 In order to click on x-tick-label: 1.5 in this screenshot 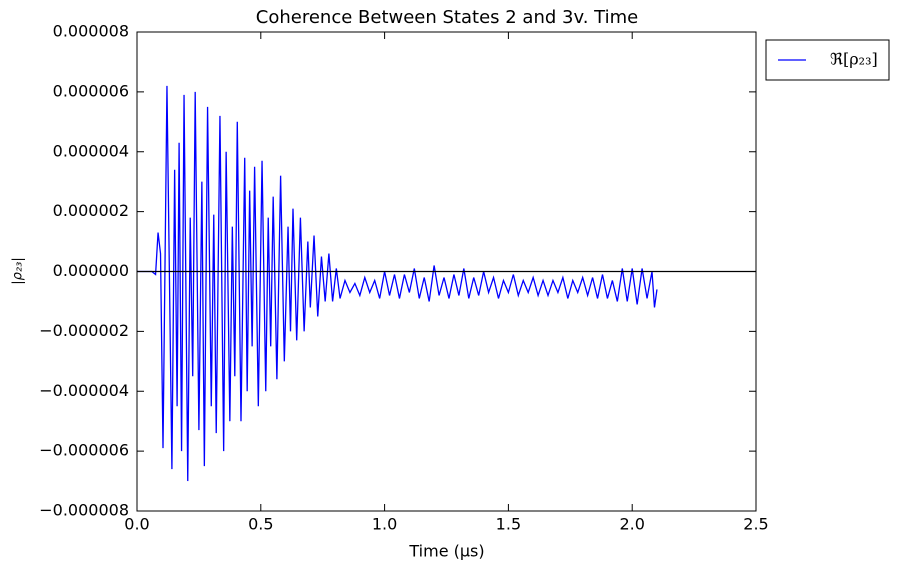, I will do `click(508, 524)`.